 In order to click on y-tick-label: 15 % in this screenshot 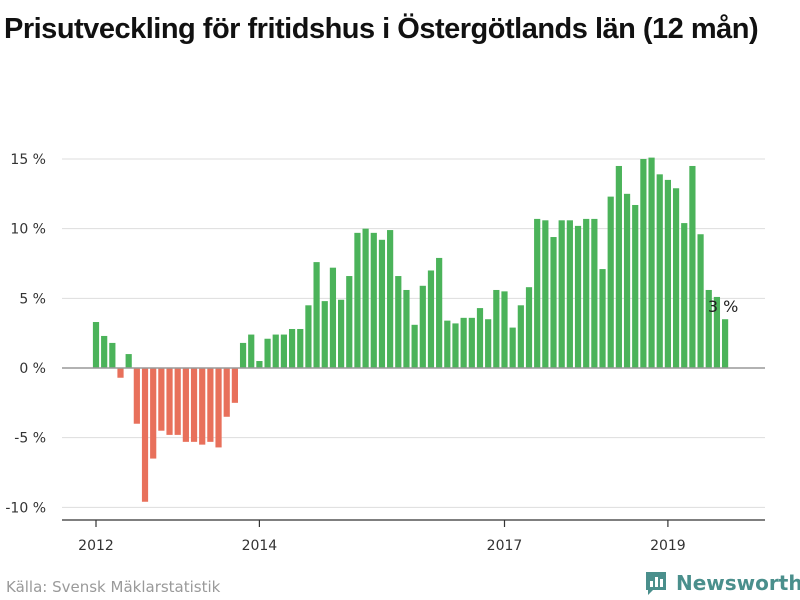, I will do `click(28, 160)`.